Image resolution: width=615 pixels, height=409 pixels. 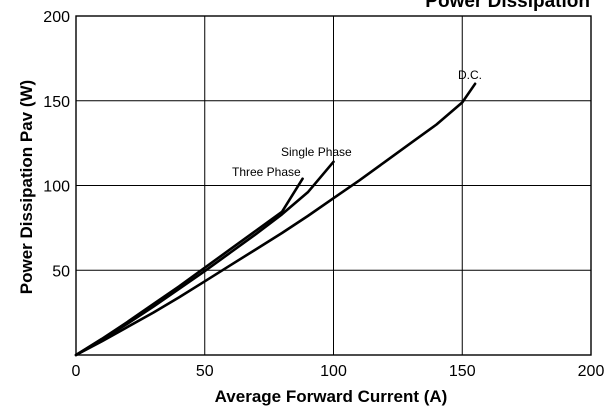 What do you see at coordinates (56, 102) in the screenshot?
I see `y-tick-label: 150` at bounding box center [56, 102].